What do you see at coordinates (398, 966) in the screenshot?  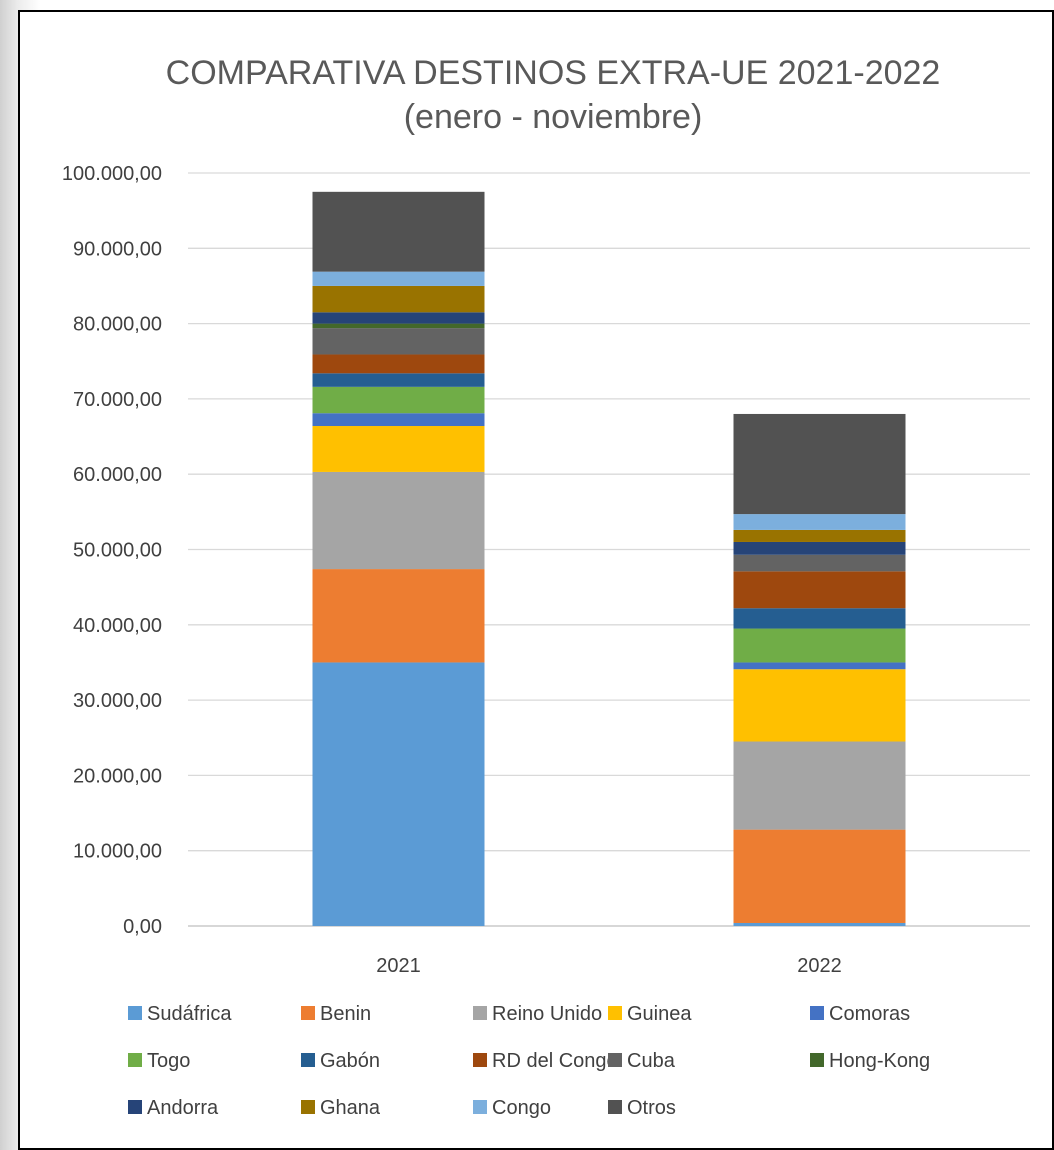 I see `x-tick-label: 2021` at bounding box center [398, 966].